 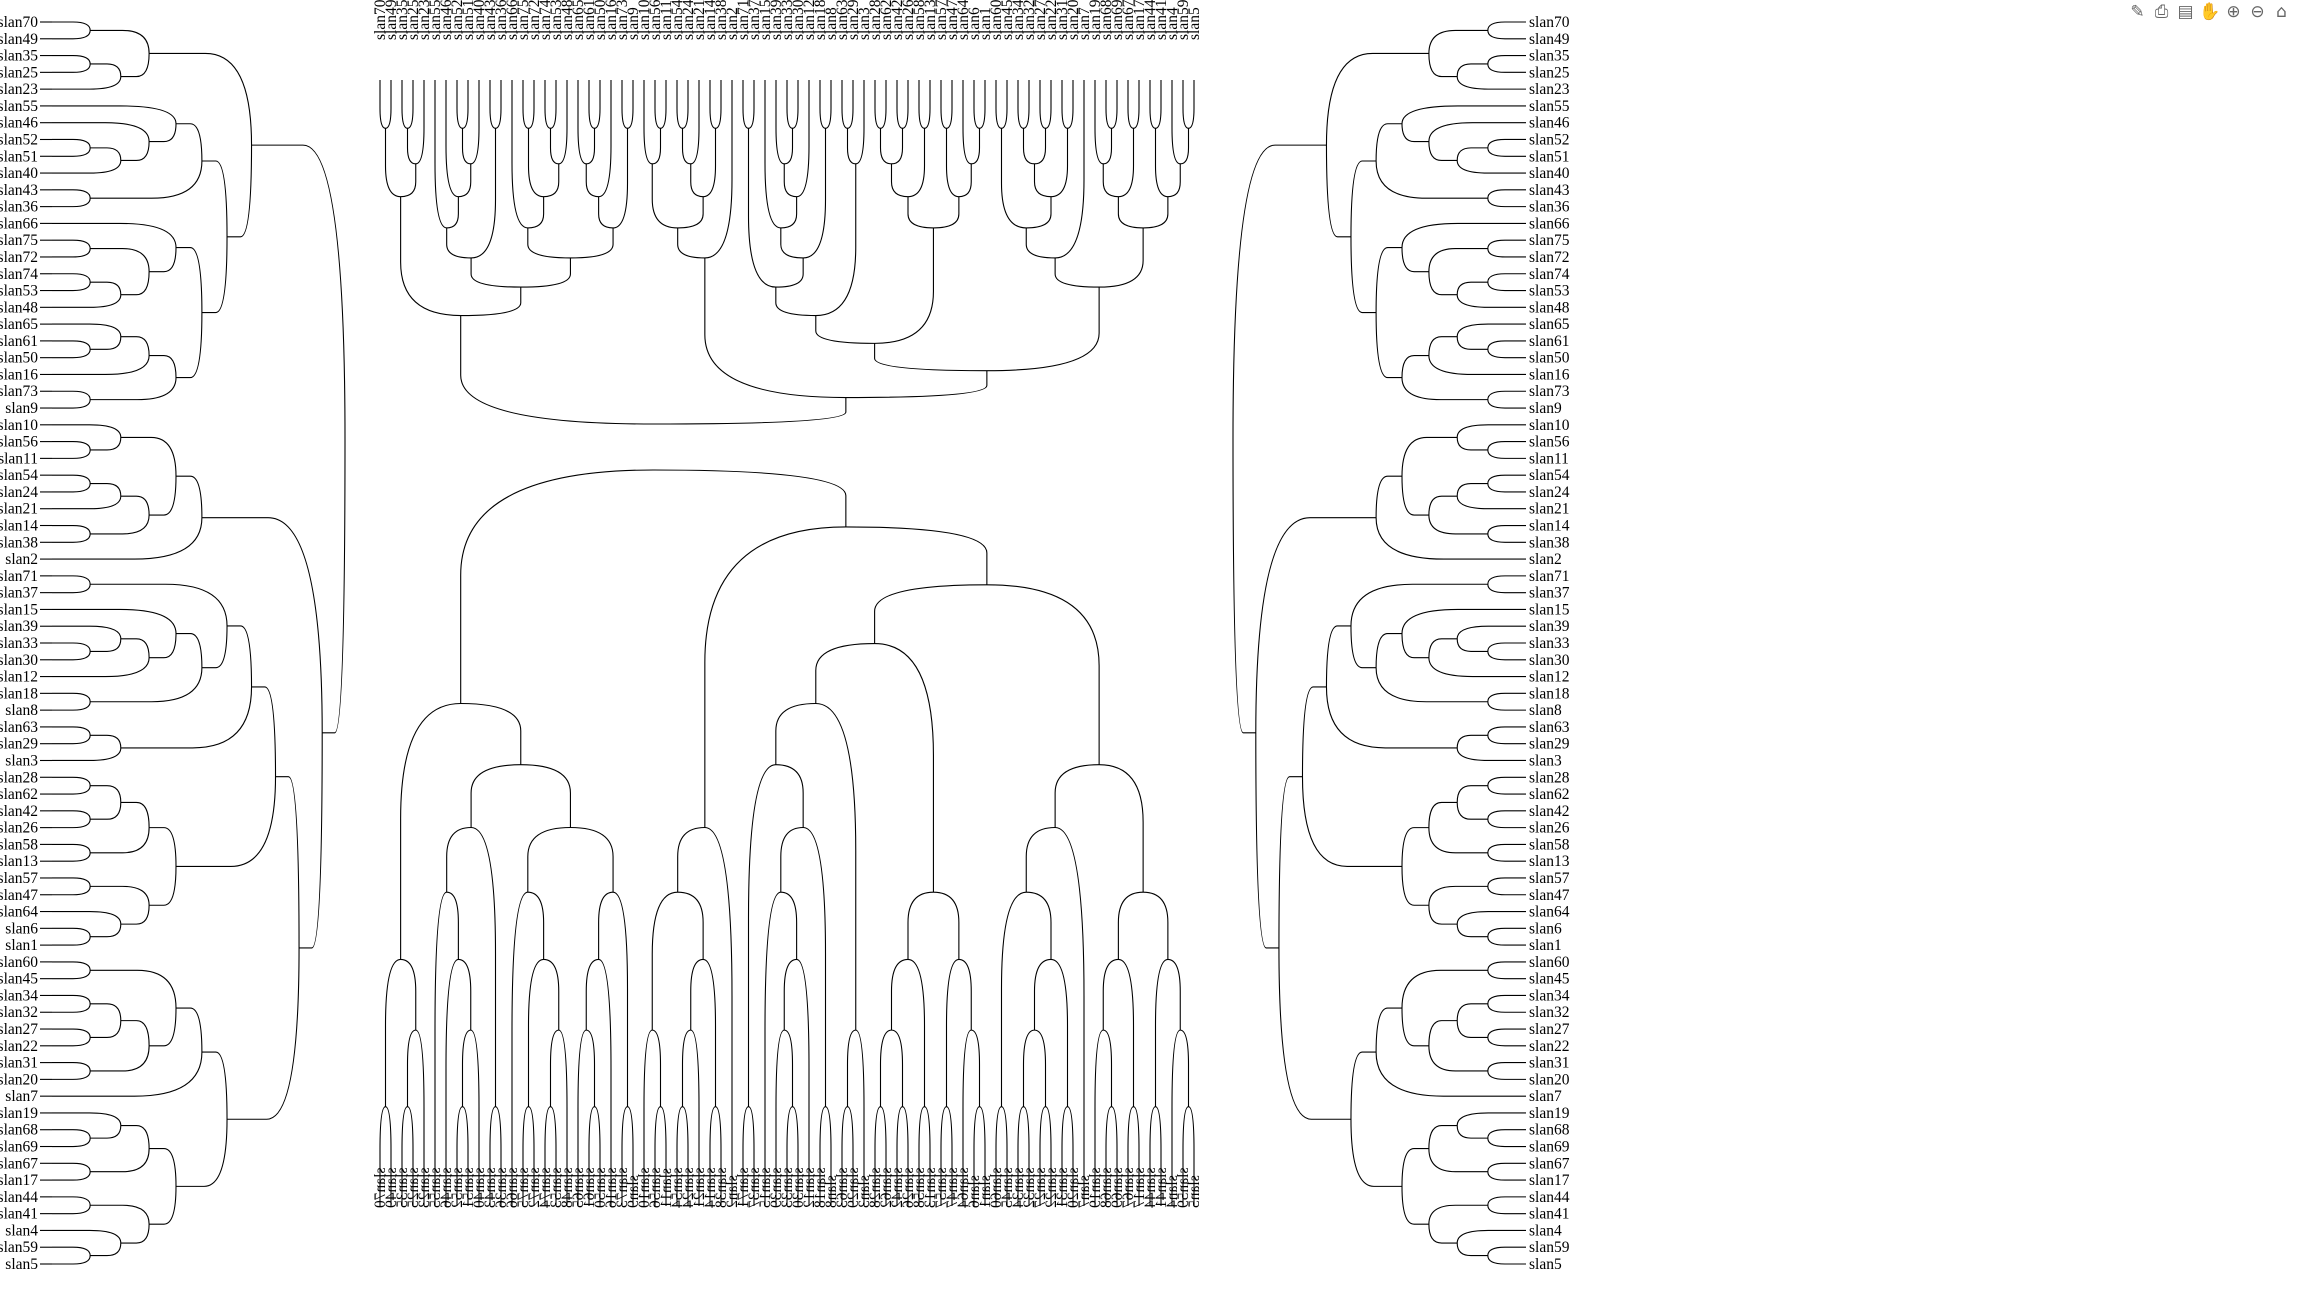 What do you see at coordinates (886, 20) in the screenshot?
I see `leaf-label: slan62` at bounding box center [886, 20].